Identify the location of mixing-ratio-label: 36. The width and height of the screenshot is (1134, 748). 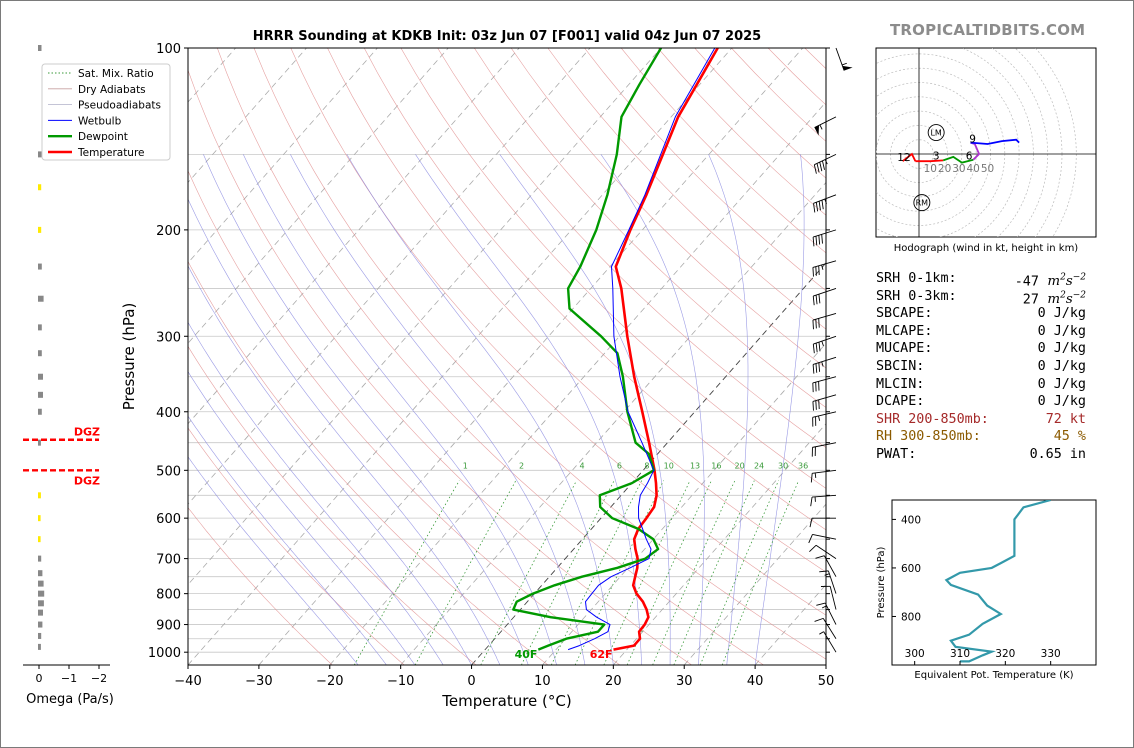
(803, 465).